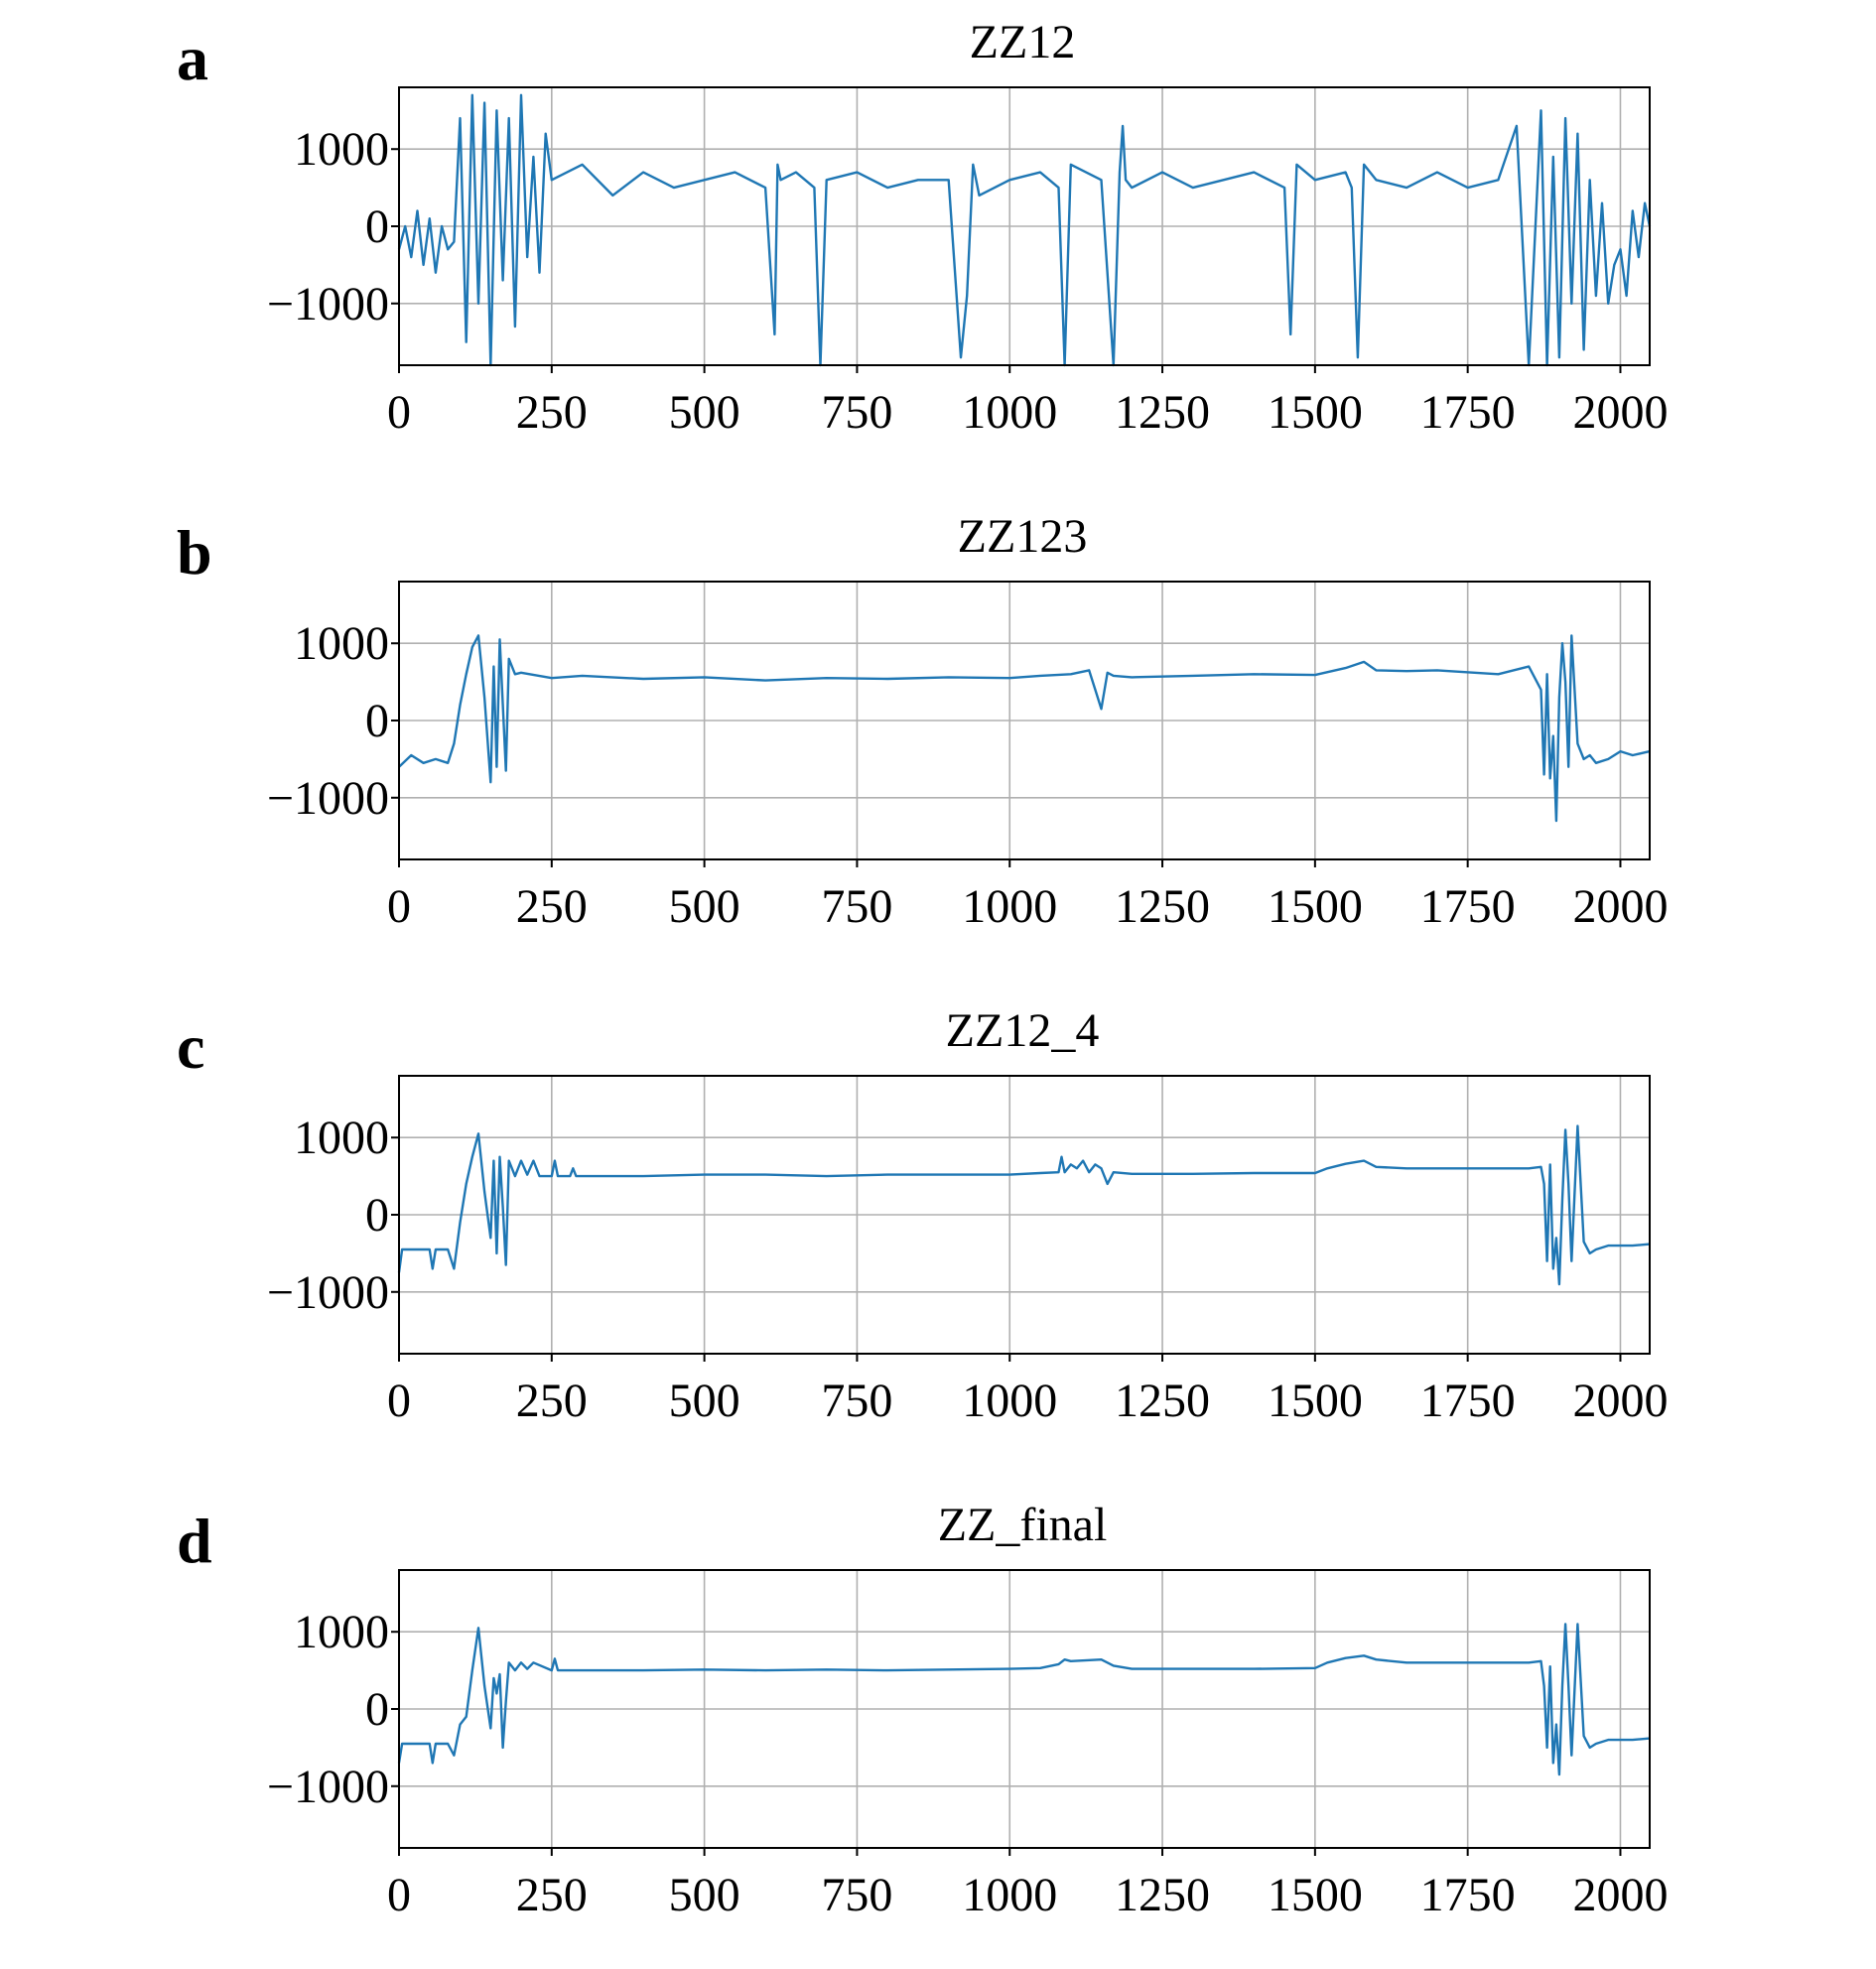  I want to click on x-tick-label-b-1500: 1500, so click(1315, 907).